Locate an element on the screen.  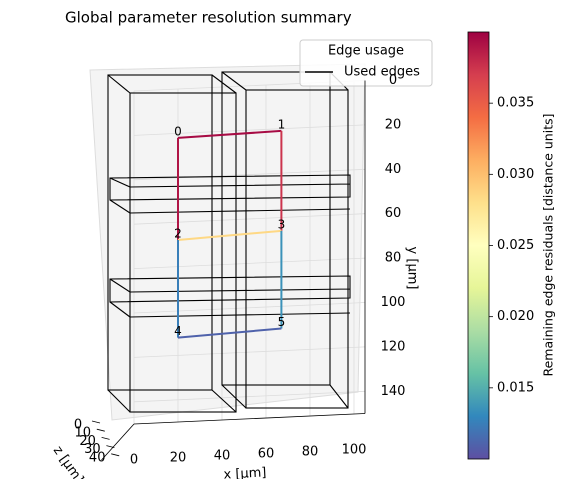
y-tick-label: 20 is located at coordinates (393, 124).